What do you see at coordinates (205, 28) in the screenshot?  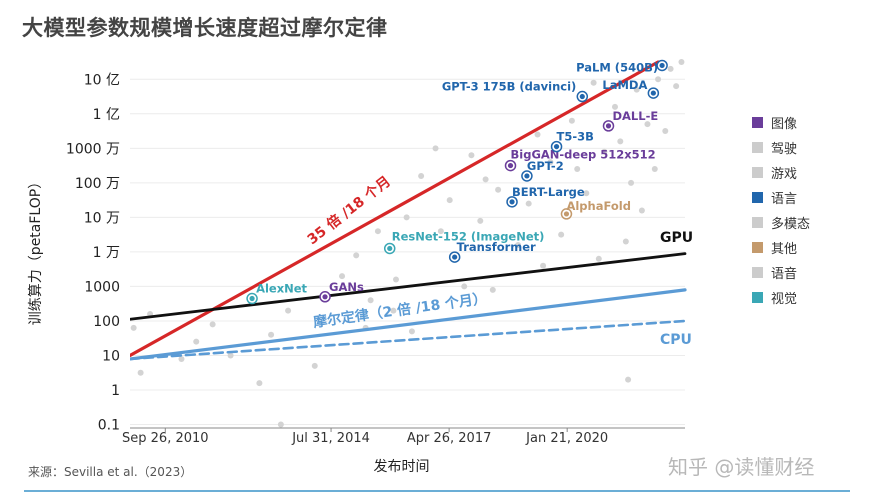 I see `chart-title: 大模型参数规模增长速度超过摩尔定律` at bounding box center [205, 28].